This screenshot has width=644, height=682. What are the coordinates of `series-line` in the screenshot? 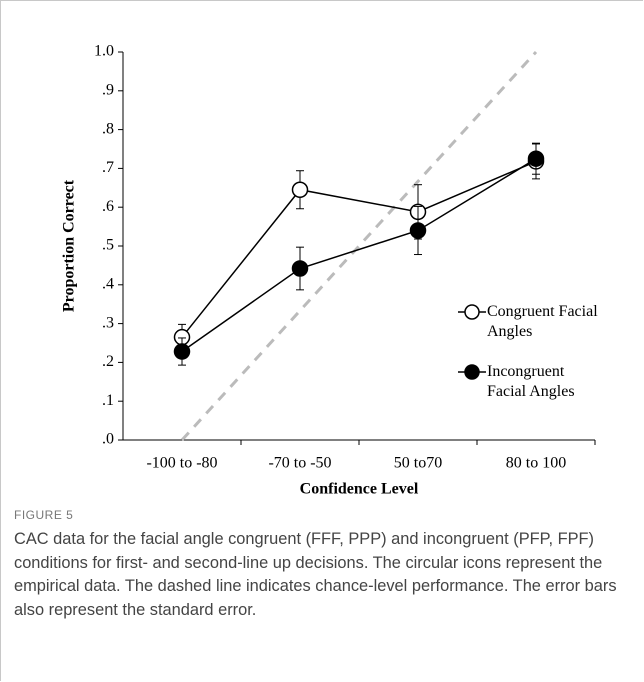 It's located at (359, 249).